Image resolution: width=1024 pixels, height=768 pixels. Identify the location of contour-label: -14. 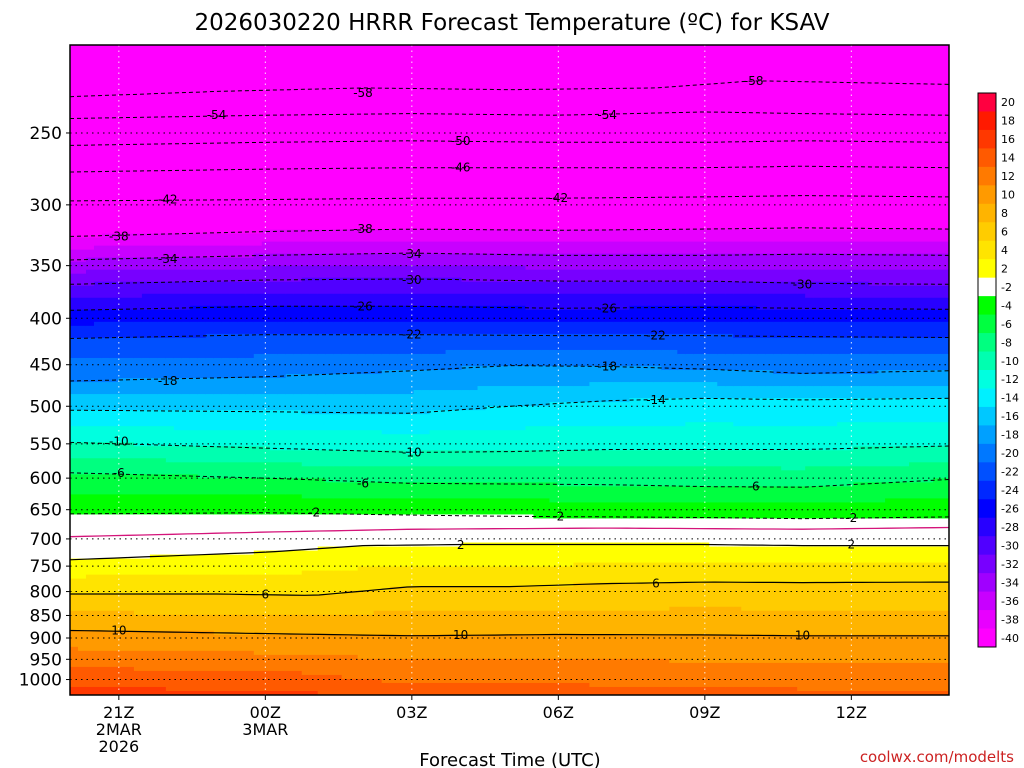
(656, 400).